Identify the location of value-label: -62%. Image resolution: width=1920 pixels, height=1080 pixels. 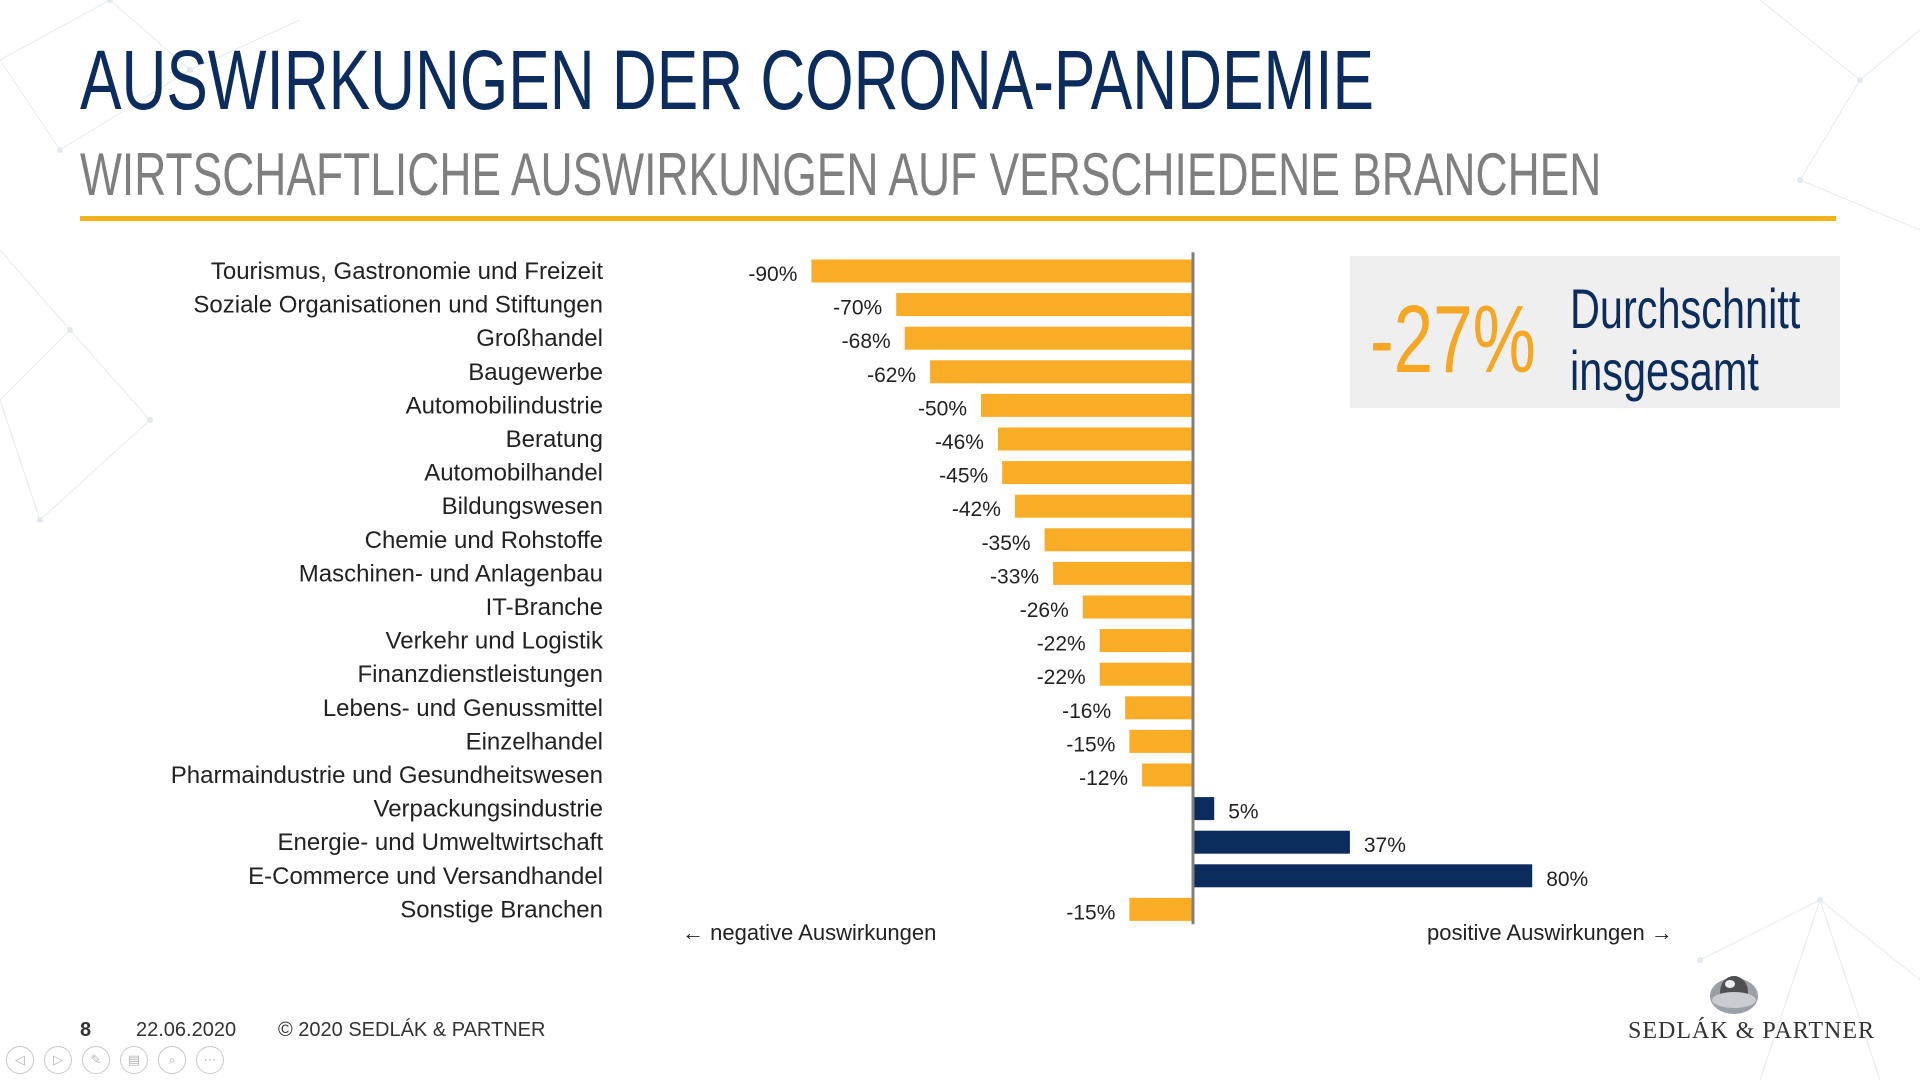
(891, 375).